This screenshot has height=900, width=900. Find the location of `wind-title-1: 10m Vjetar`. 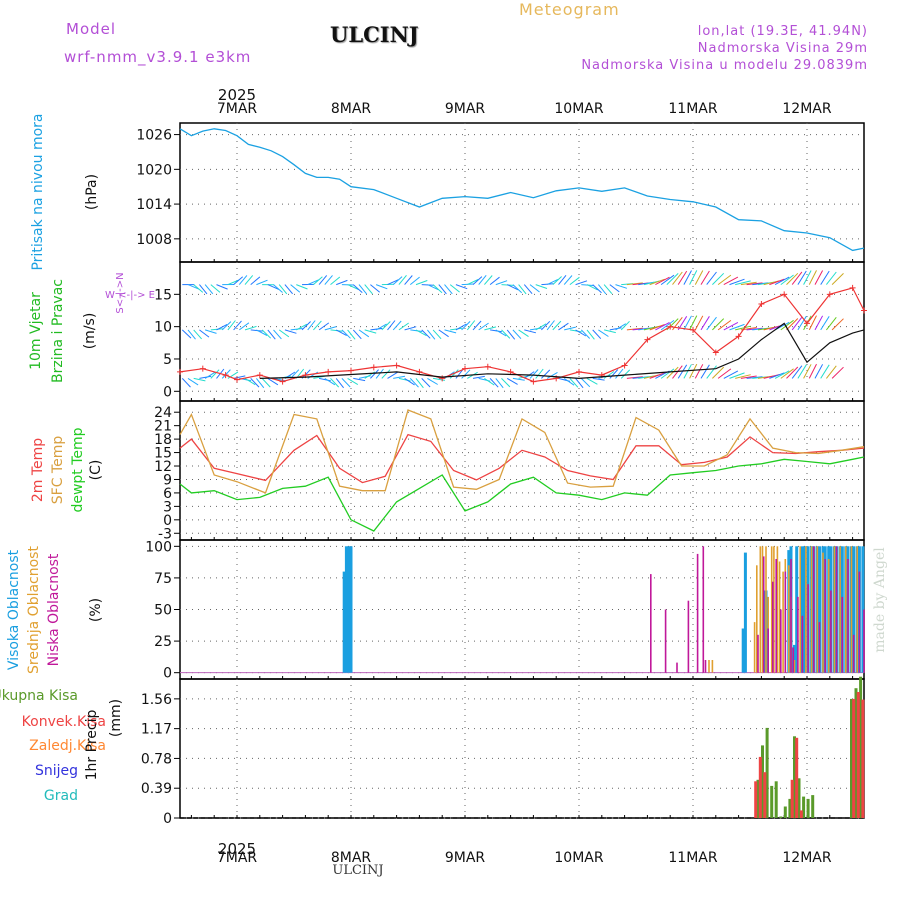

wind-title-1: 10m Vjetar is located at coordinates (36, 331).